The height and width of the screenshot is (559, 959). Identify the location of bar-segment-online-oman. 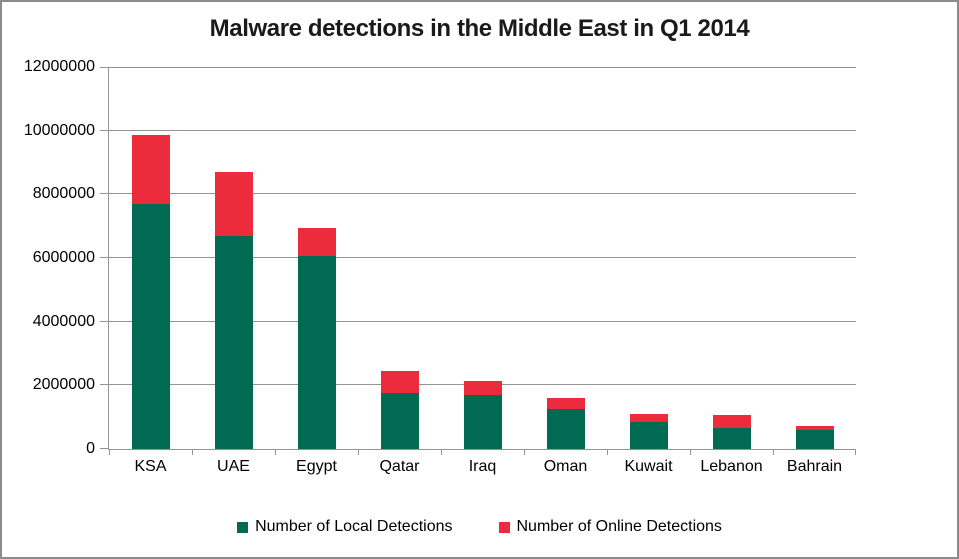
(565, 403).